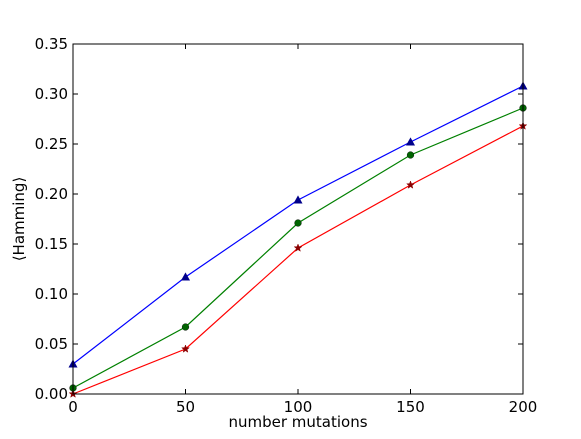 The image size is (581, 439). I want to click on y-tick-label: 0.25, so click(51, 144).